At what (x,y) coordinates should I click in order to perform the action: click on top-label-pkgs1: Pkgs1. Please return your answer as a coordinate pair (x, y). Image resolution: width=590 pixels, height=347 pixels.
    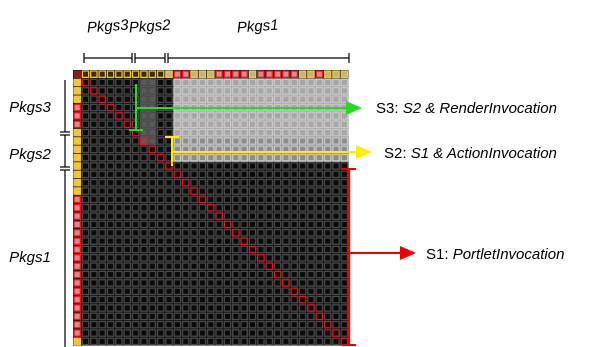
    Looking at the image, I should click on (257, 27).